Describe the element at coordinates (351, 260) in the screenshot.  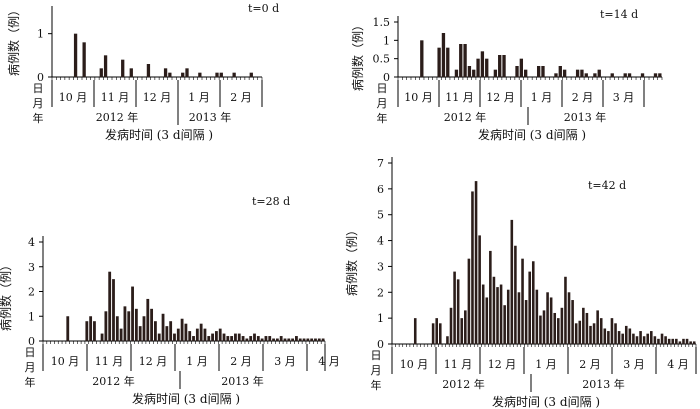
I see `y-axis-title: 病例数（例）` at that location.